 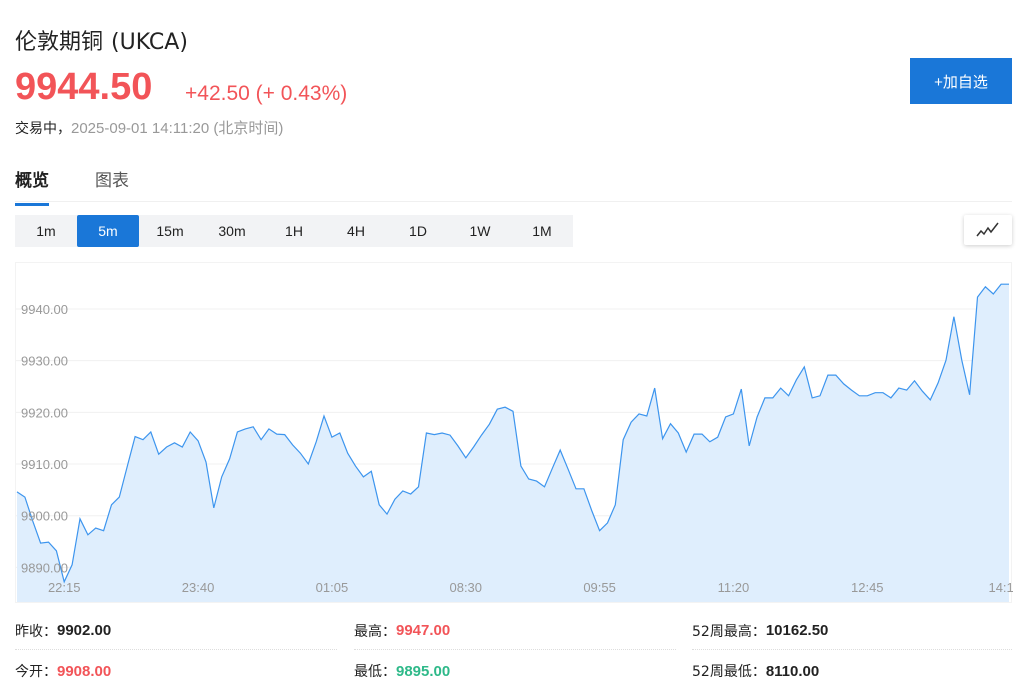 I want to click on stat-value: 9902.00, so click(x=84, y=630).